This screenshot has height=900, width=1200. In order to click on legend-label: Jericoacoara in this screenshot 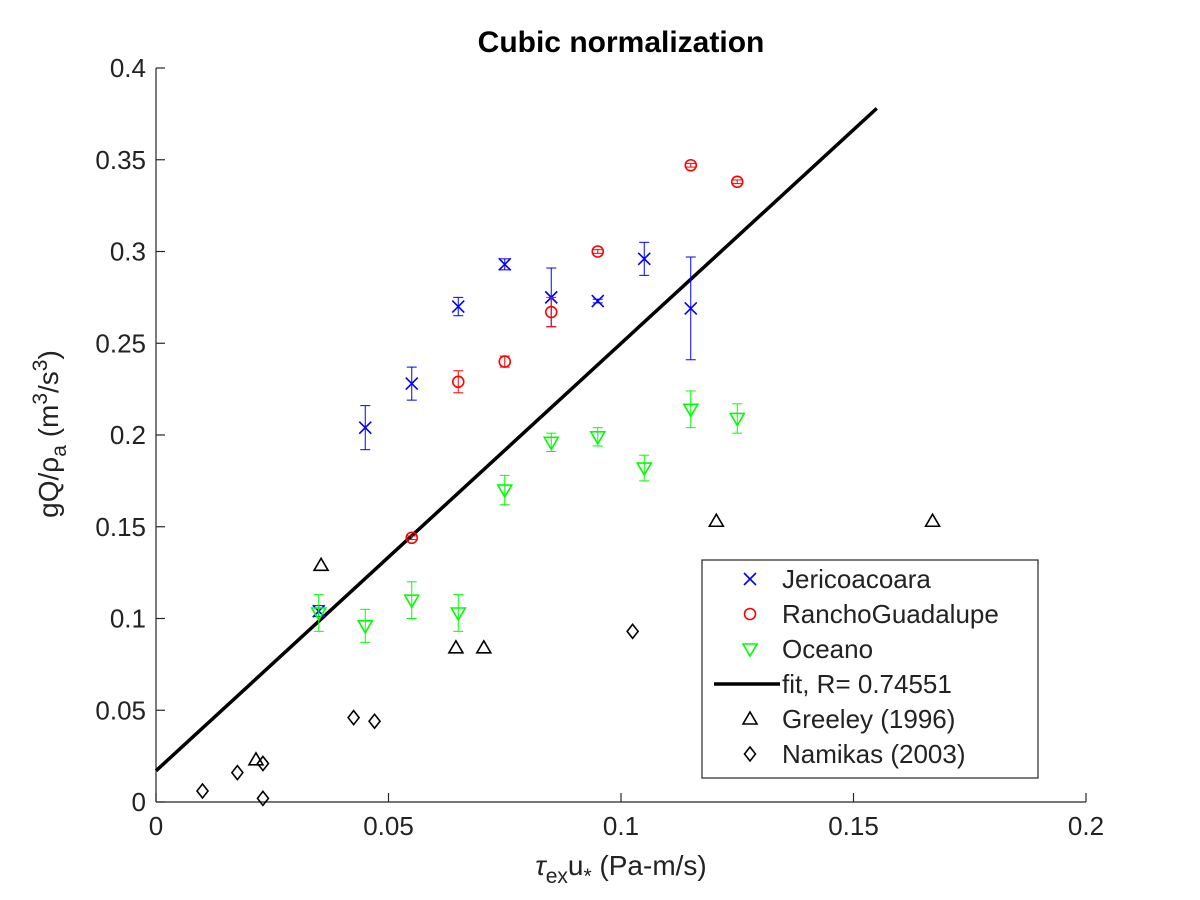, I will do `click(856, 579)`.